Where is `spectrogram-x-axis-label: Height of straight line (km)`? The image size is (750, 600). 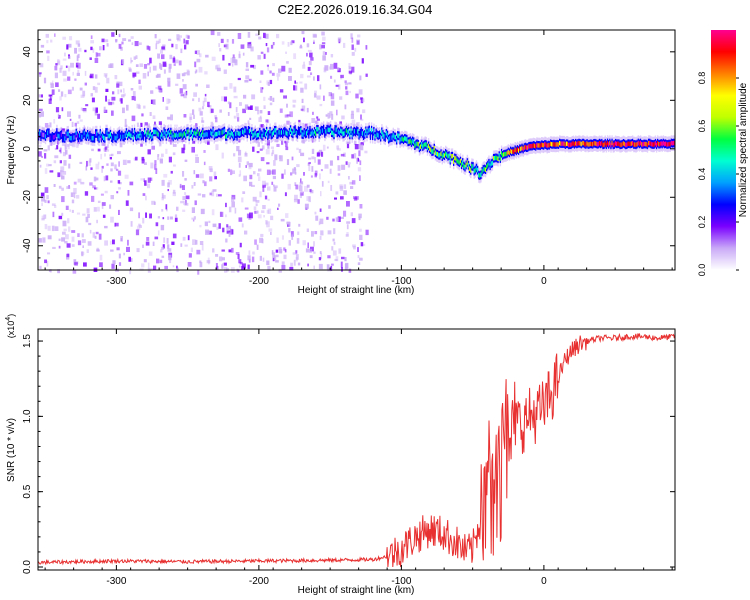 spectrogram-x-axis-label: Height of straight line (km) is located at coordinates (356, 290).